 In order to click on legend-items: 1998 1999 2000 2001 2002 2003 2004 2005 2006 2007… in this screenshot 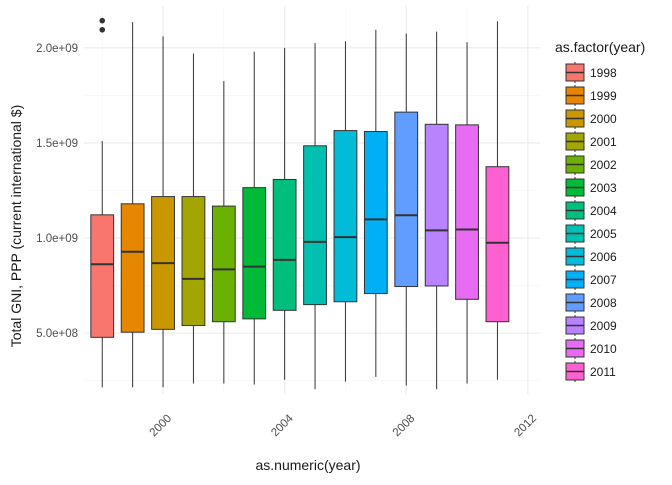, I will do `click(591, 222)`.